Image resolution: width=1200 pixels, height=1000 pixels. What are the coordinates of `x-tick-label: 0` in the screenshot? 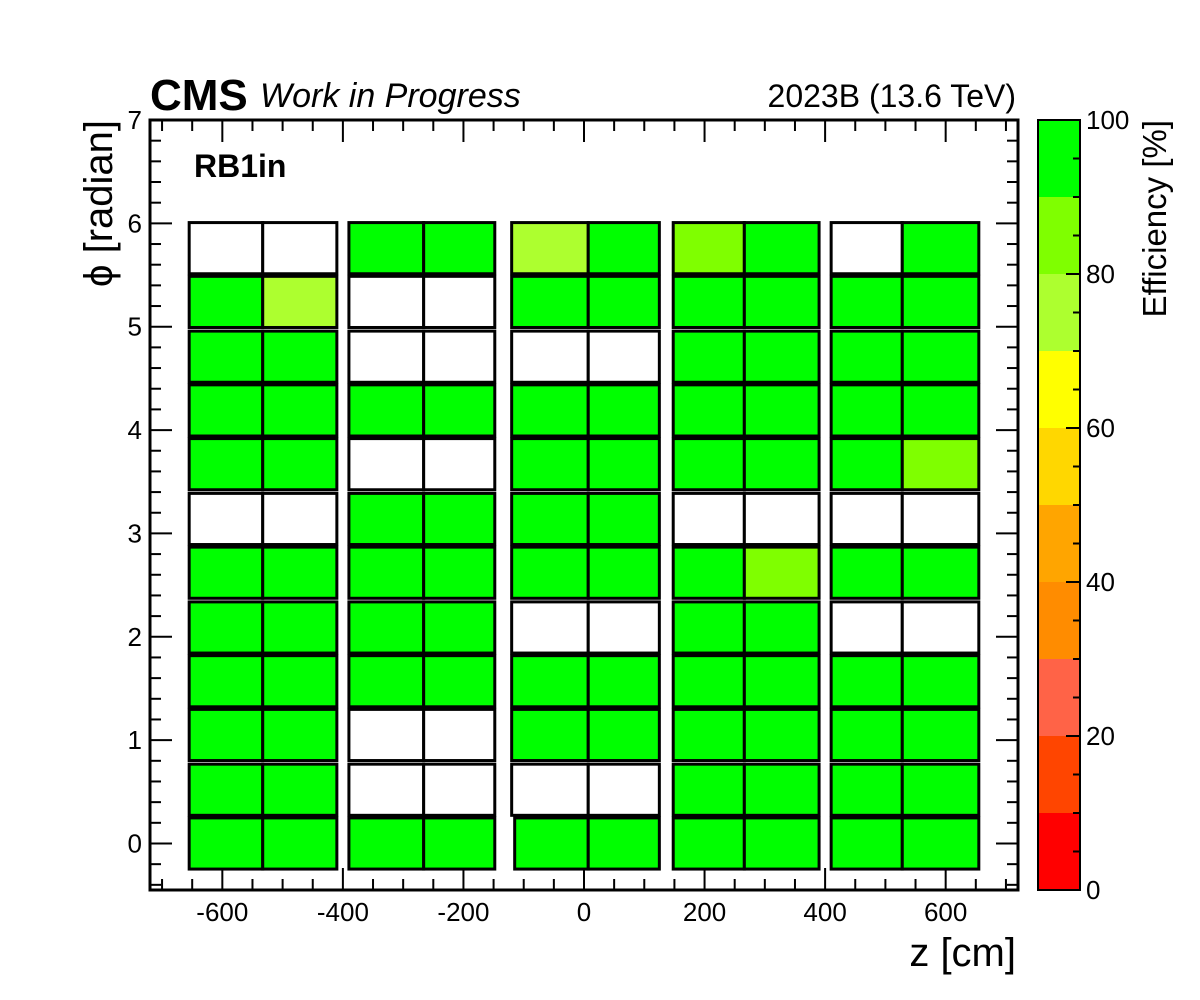 It's located at (584, 912).